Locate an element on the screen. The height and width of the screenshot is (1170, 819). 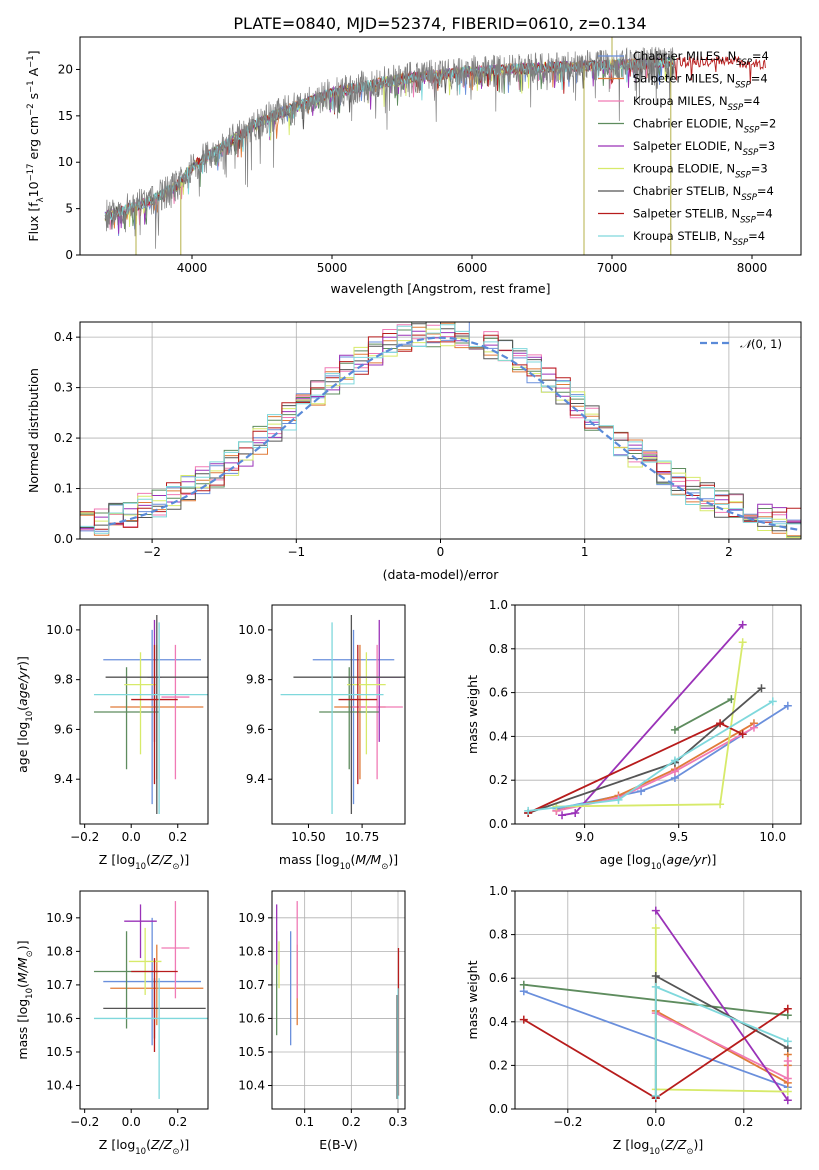
x-axis-label: mass [log10(M/M⊙)] is located at coordinates (338, 862).